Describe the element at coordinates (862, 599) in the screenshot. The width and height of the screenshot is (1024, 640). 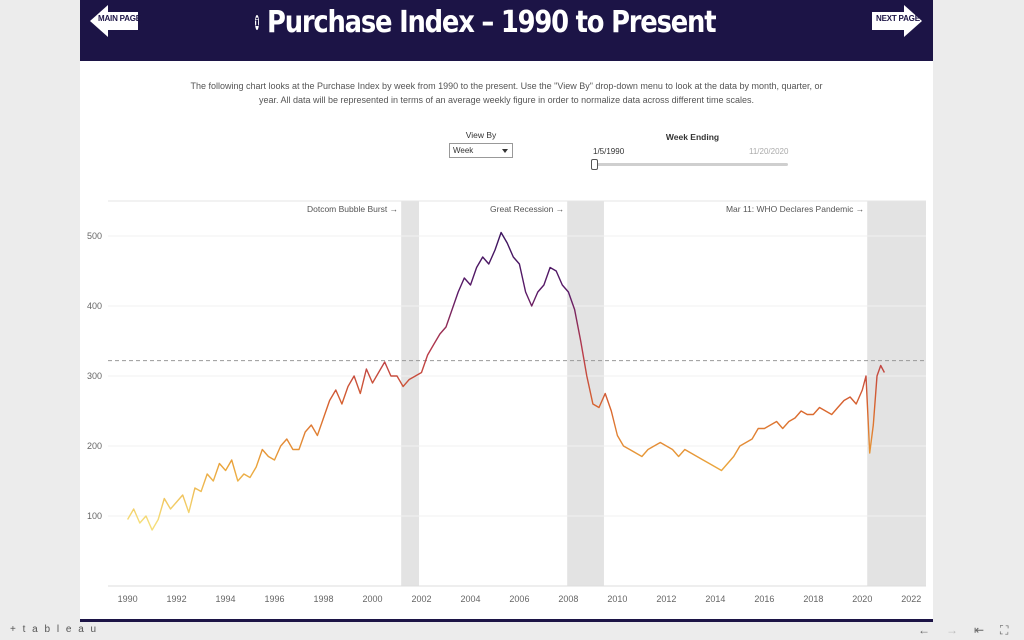
I see `x-tick-label: 2020` at that location.